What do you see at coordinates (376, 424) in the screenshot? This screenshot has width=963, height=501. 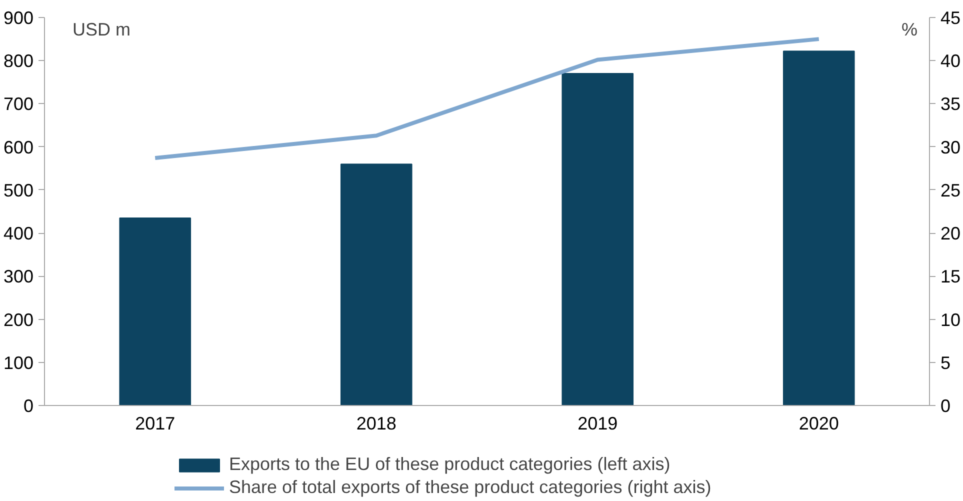 I see `x-tick-label: 2018` at bounding box center [376, 424].